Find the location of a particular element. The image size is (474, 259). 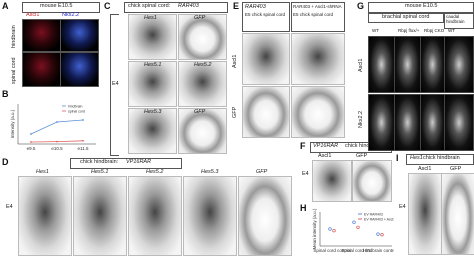

construct: Hes1 is located at coordinates (416, 158).